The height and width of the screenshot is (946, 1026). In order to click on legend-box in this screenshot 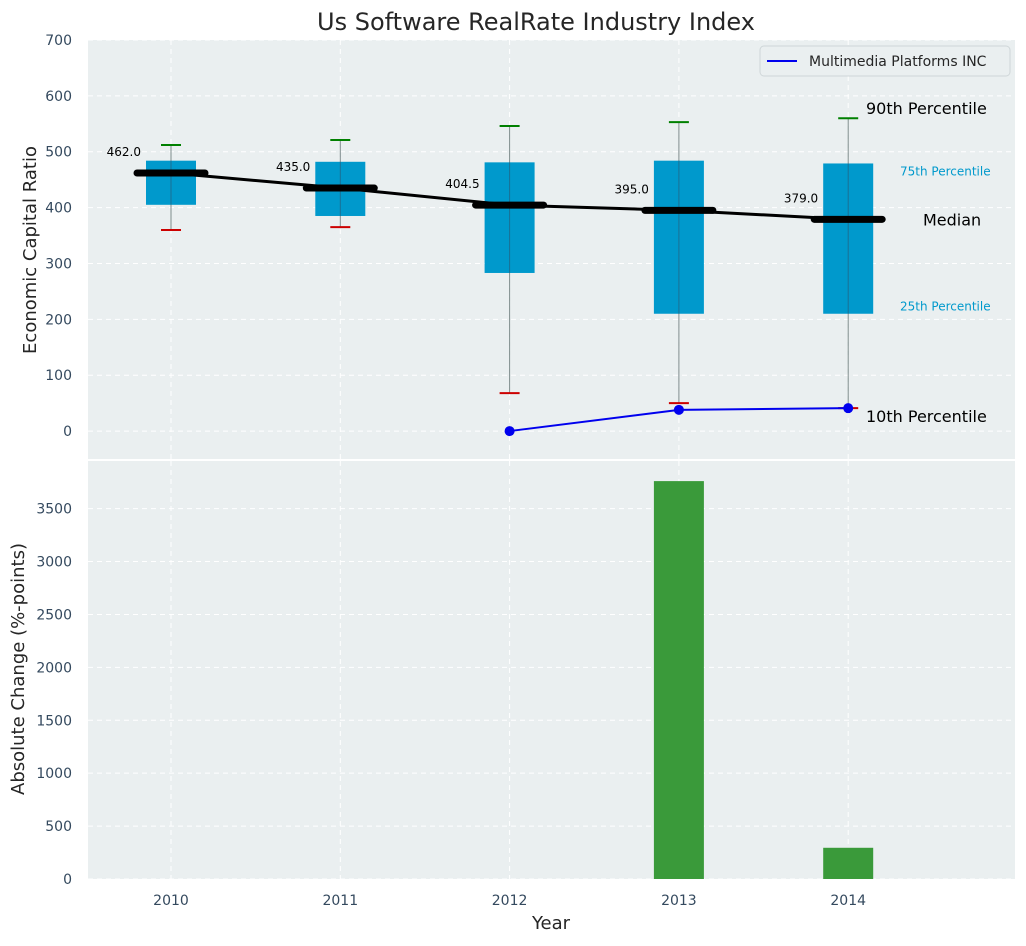, I will do `click(885, 61)`.